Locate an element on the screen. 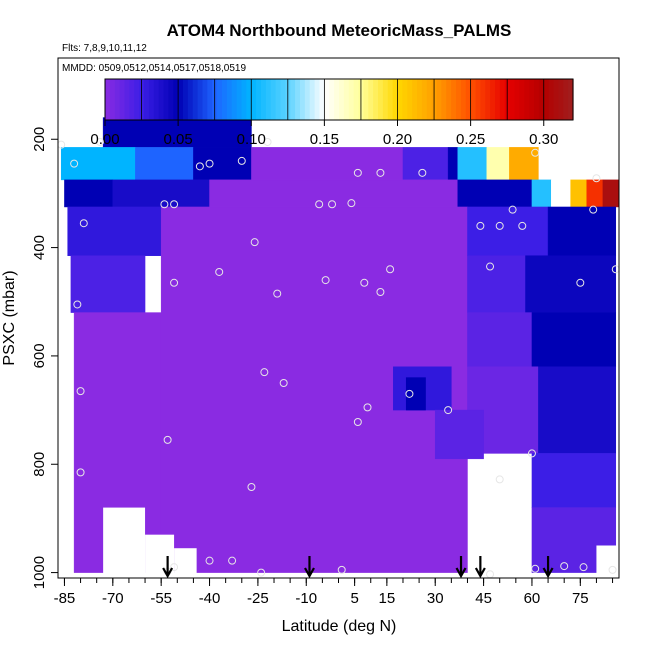  x-tick-label: 15 is located at coordinates (387, 598).